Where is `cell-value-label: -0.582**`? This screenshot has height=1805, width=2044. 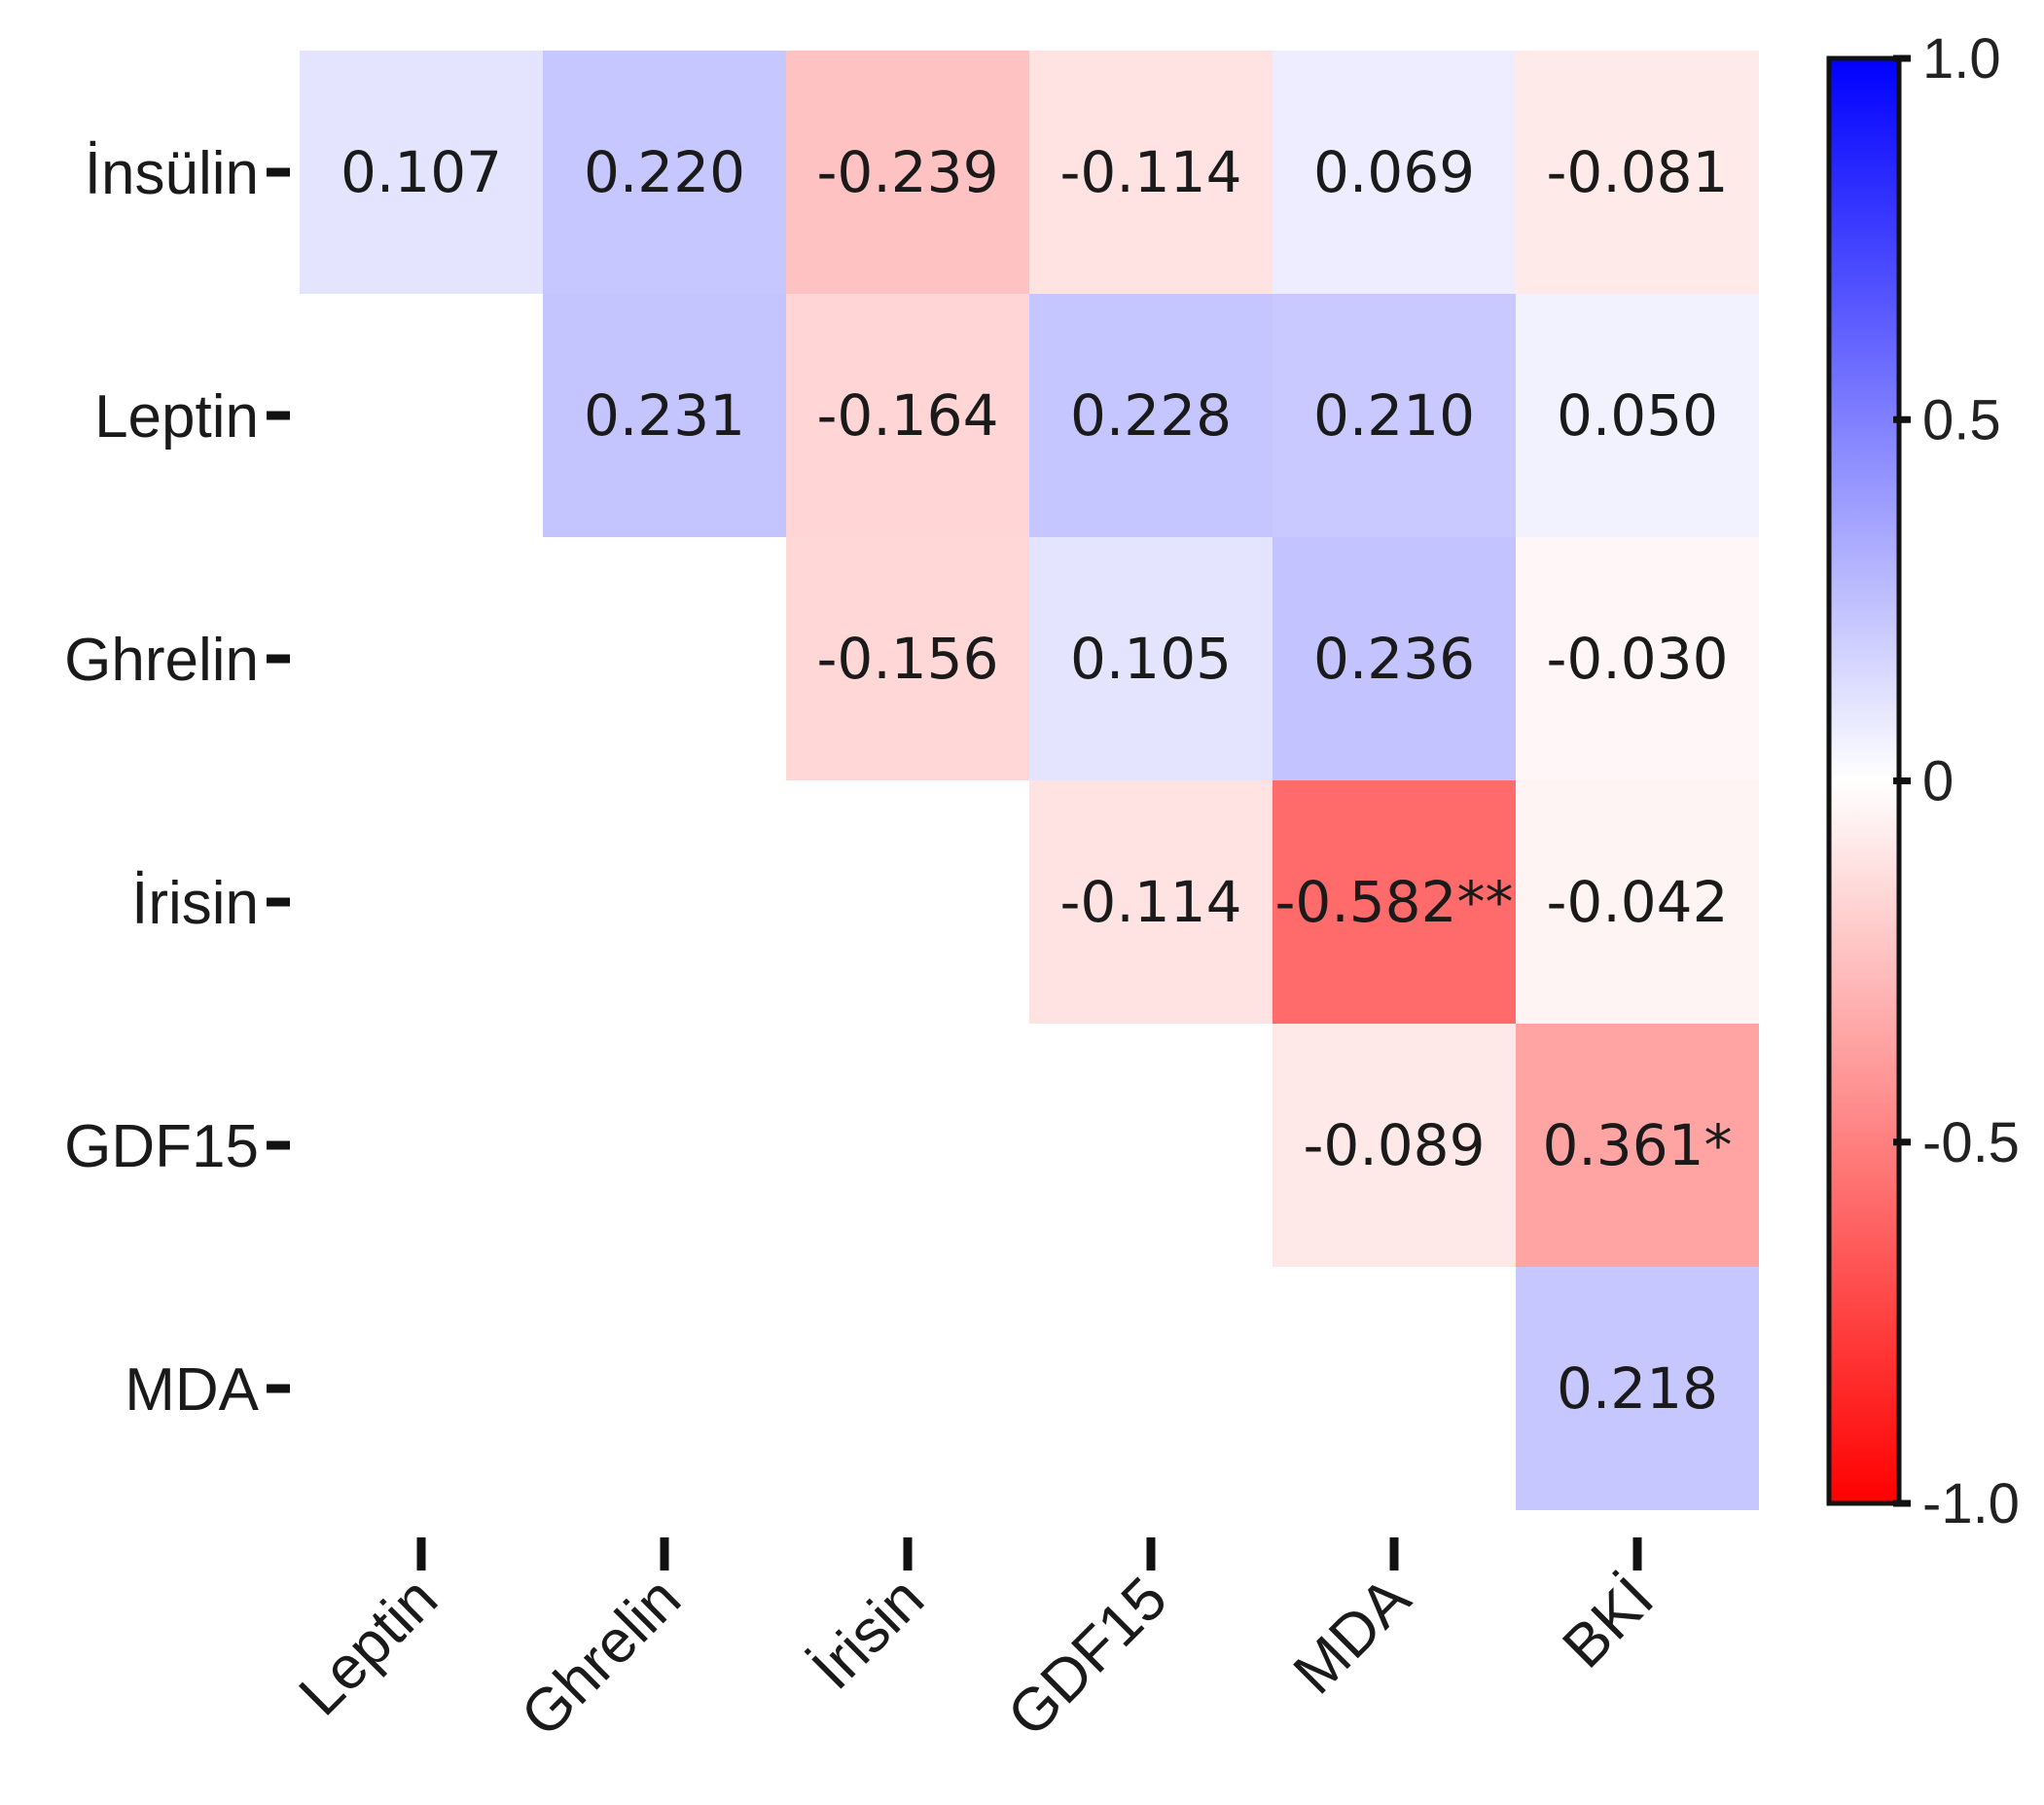 cell-value-label: -0.582** is located at coordinates (1394, 902).